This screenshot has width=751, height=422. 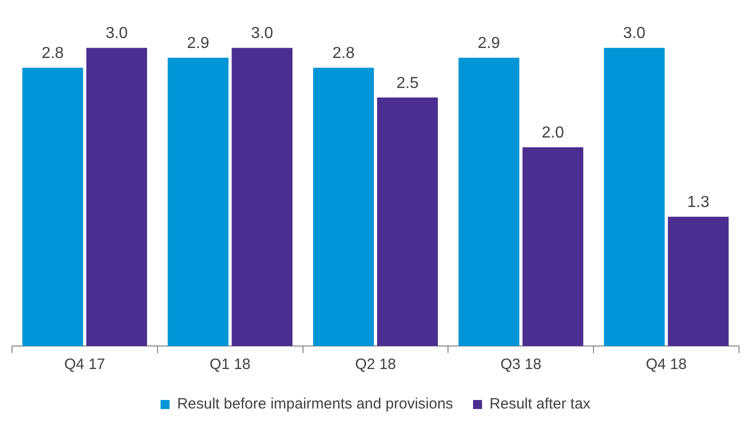 I want to click on legend-label: Result after tax, so click(x=540, y=404).